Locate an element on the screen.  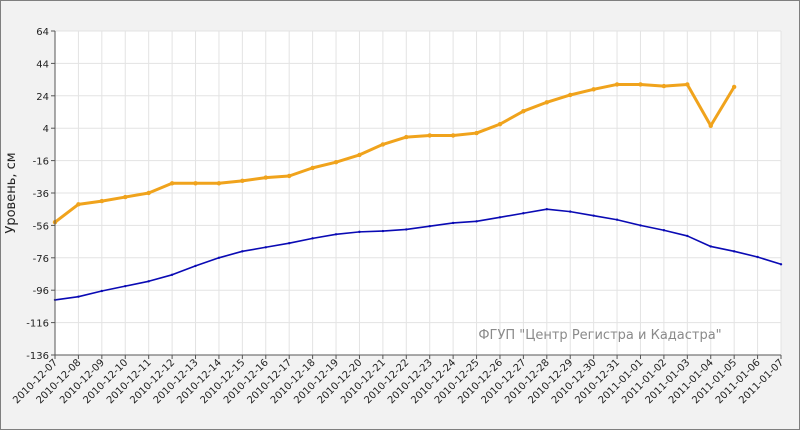
y-tick-label: 64 is located at coordinates (42, 32).